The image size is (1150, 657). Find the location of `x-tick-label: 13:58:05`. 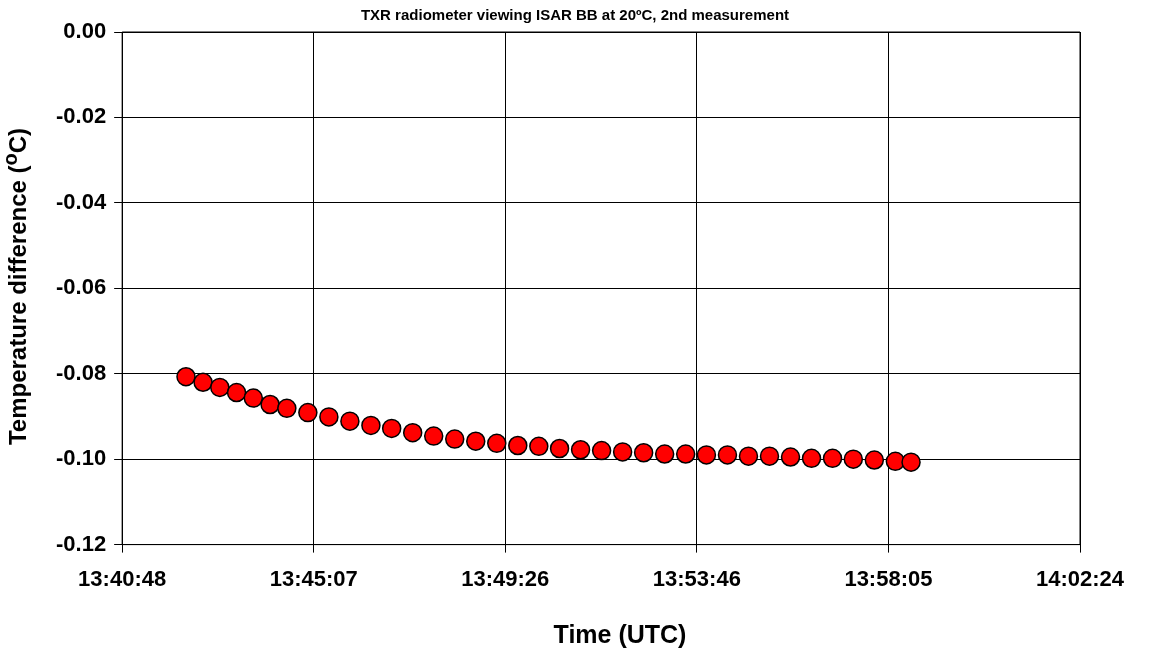

x-tick-label: 13:58:05 is located at coordinates (888, 578).